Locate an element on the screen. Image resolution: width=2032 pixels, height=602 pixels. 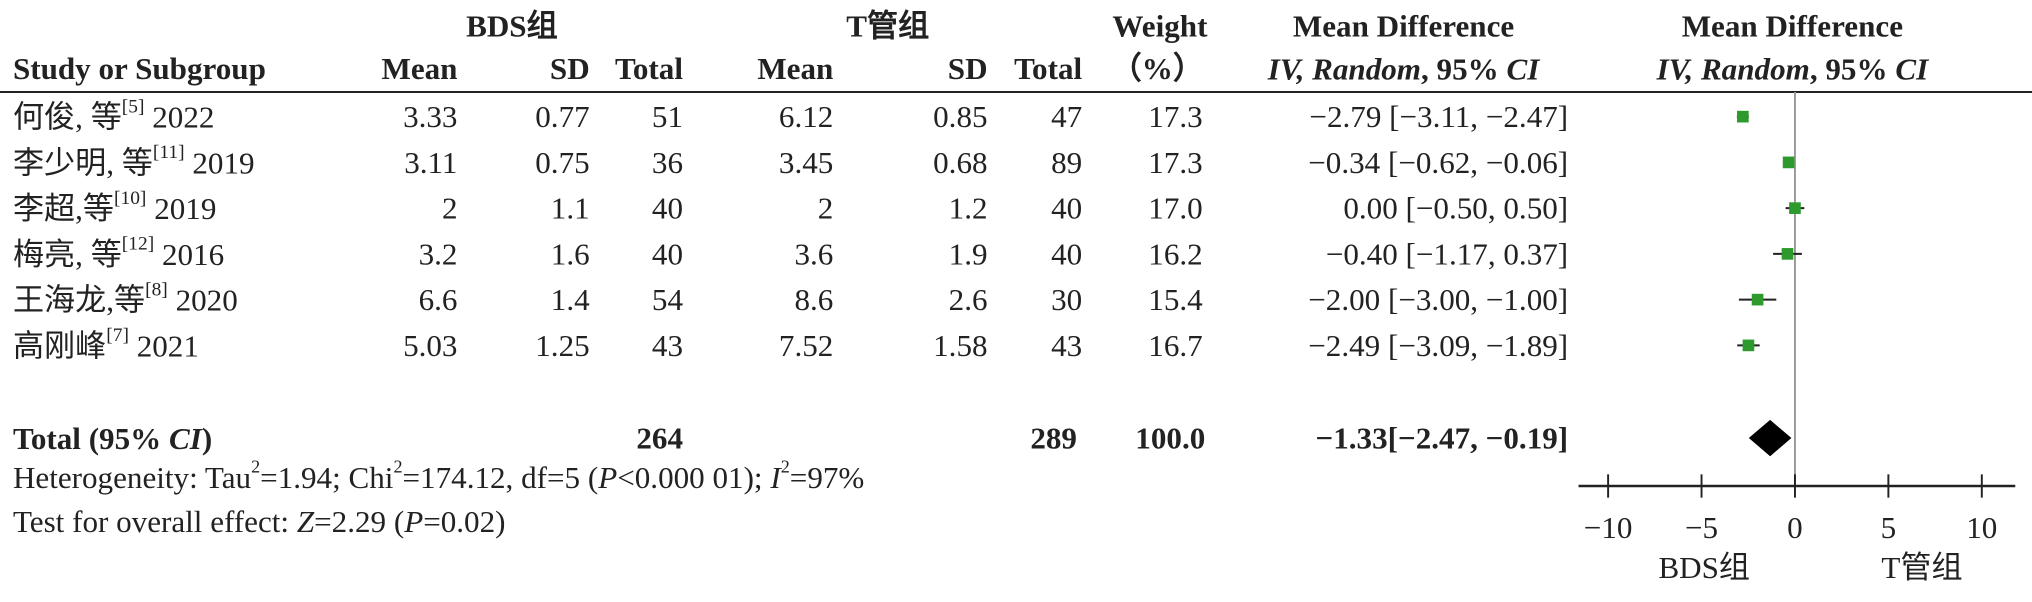
x-tick-label: −5 is located at coordinates (1701, 527).